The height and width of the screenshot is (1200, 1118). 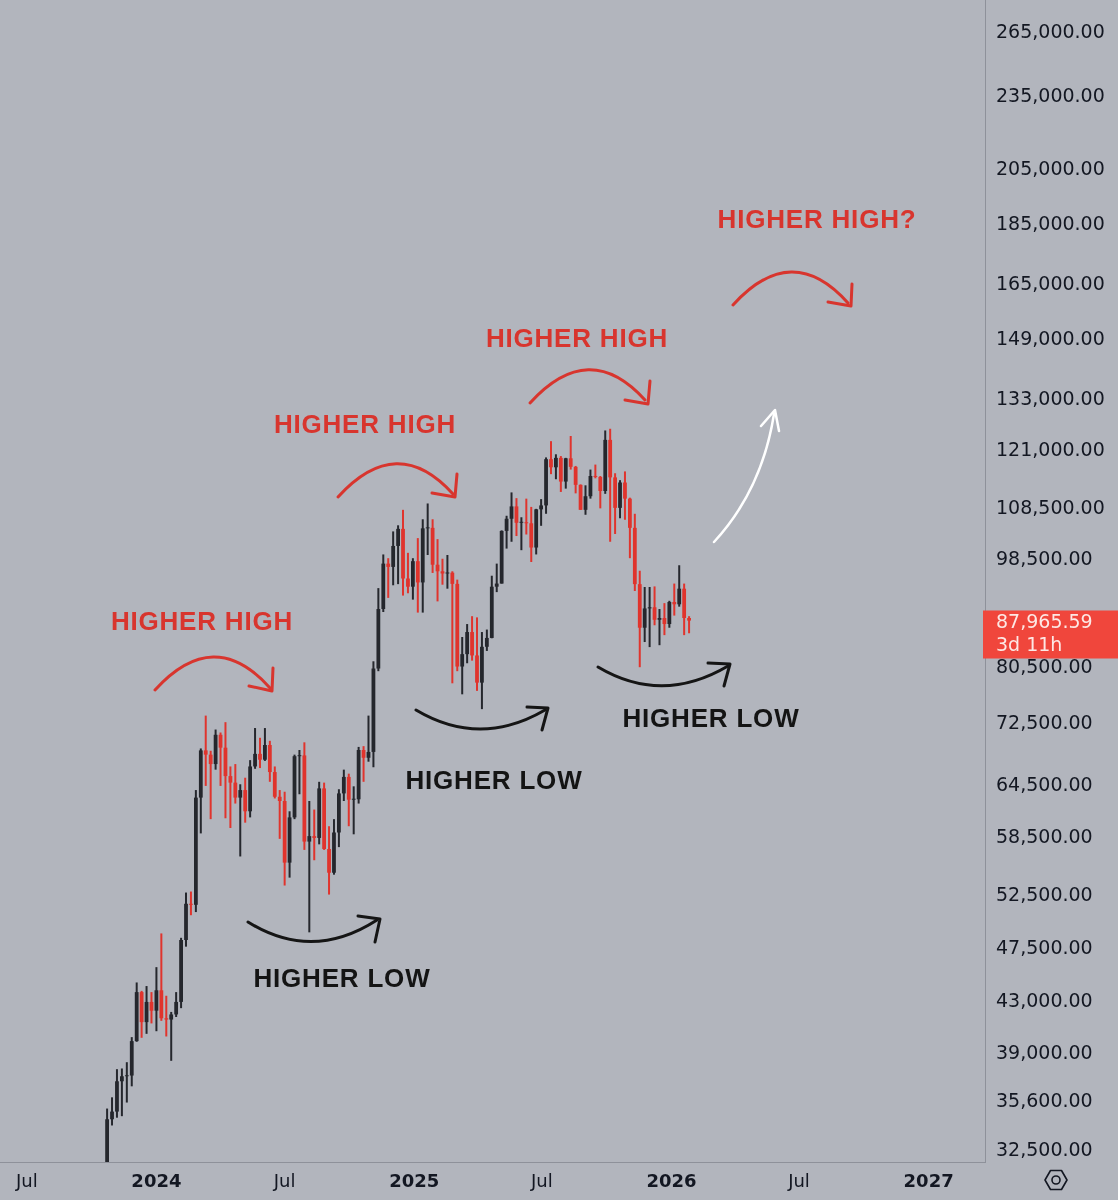 What do you see at coordinates (1050, 31) in the screenshot?
I see `y-tick-label: 265,000.00` at bounding box center [1050, 31].